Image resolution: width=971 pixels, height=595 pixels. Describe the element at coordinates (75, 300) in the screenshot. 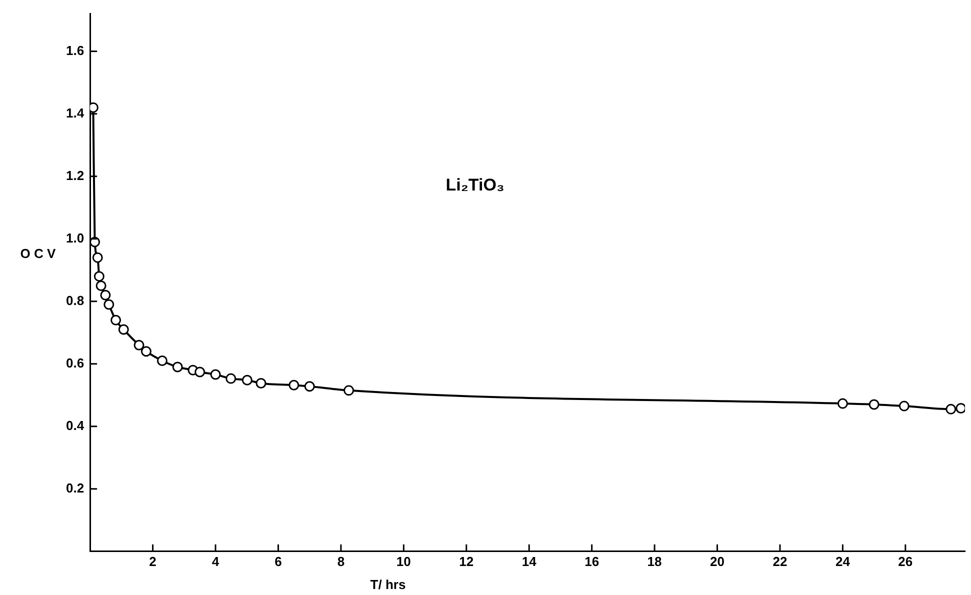

I see `y-tick-label: 0.8` at that location.